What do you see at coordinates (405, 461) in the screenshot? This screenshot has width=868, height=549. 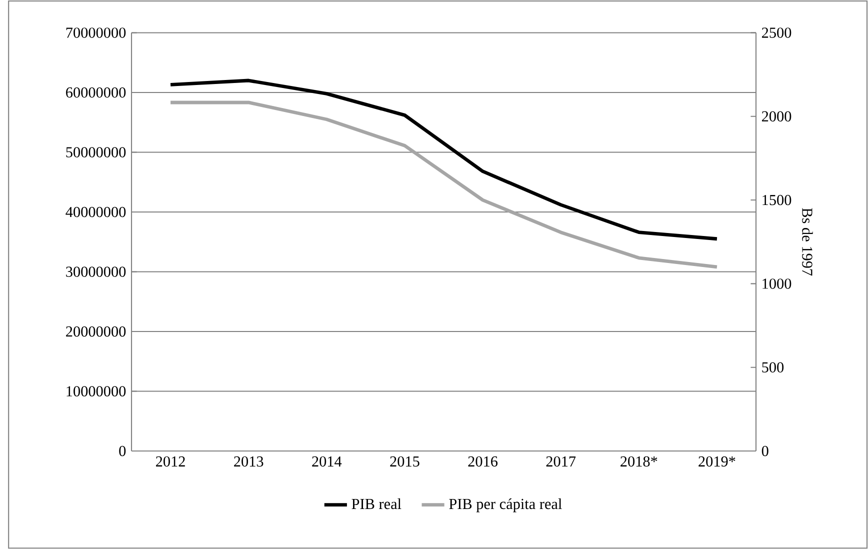 I see `x-tick-label: 2015` at bounding box center [405, 461].